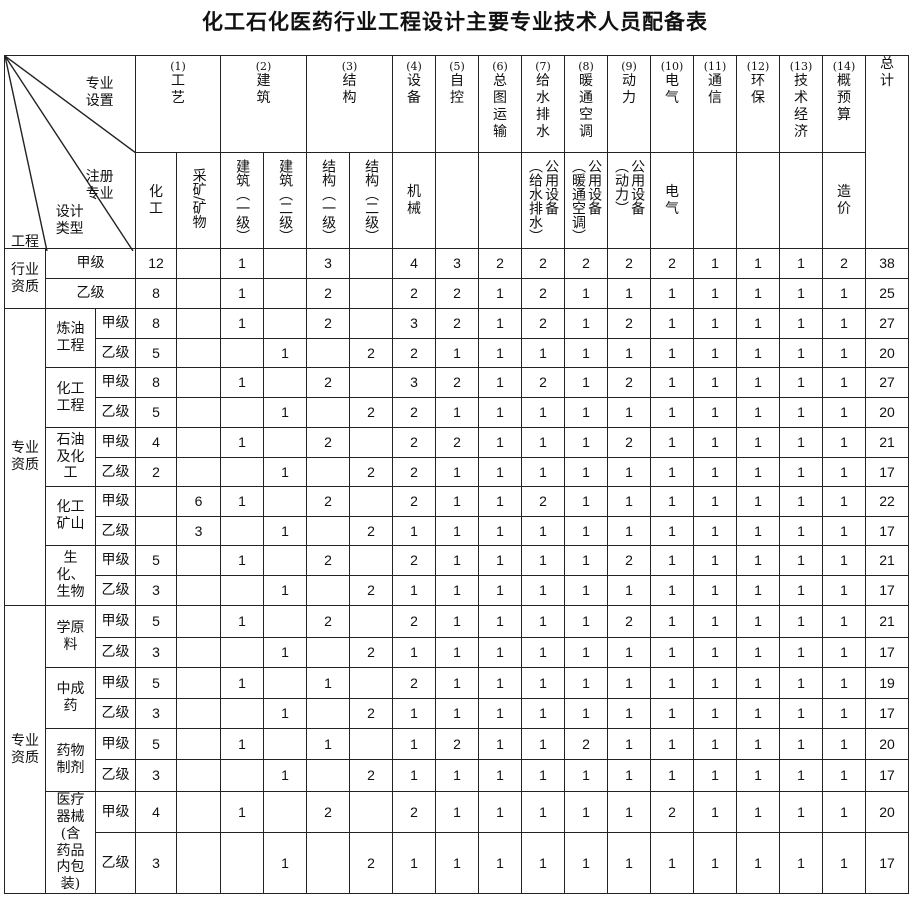 Image resolution: width=910 pixels, height=898 pixels. Describe the element at coordinates (371, 201) in the screenshot. I see `registered-discipline-name: 结构（二级）` at that location.